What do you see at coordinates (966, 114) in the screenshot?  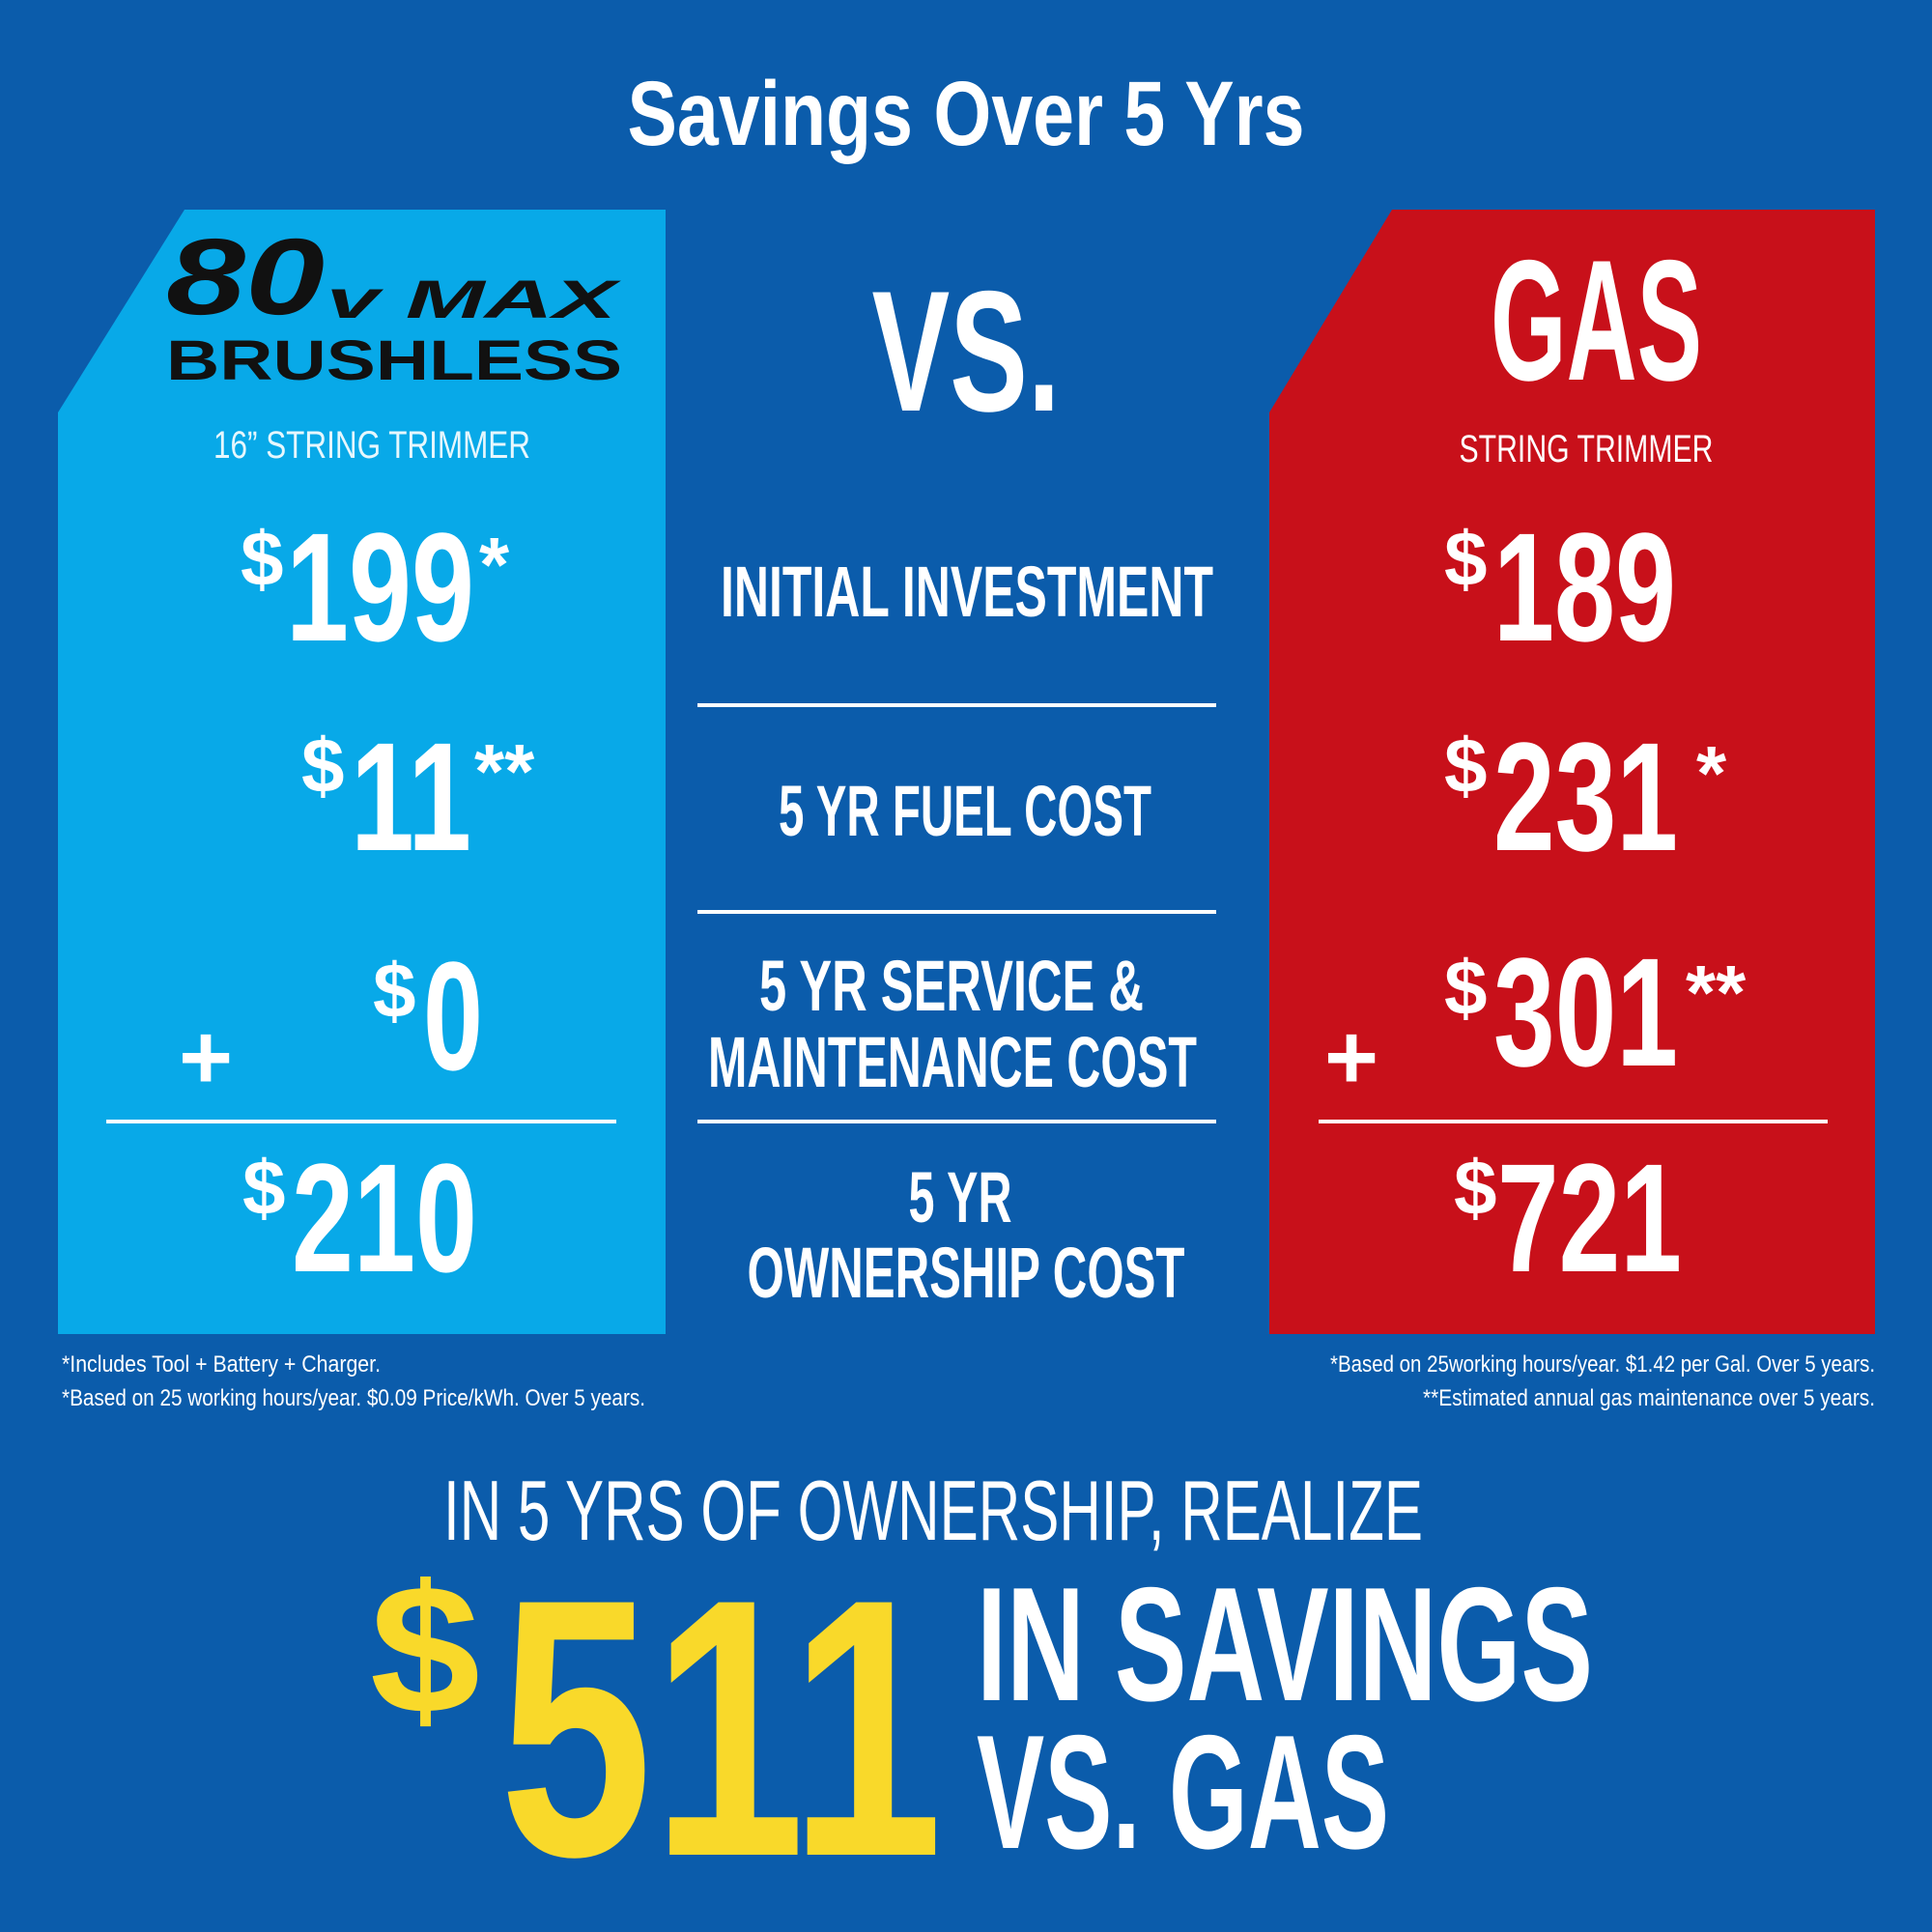 I see `title: Savings Over 5 Yrs` at bounding box center [966, 114].